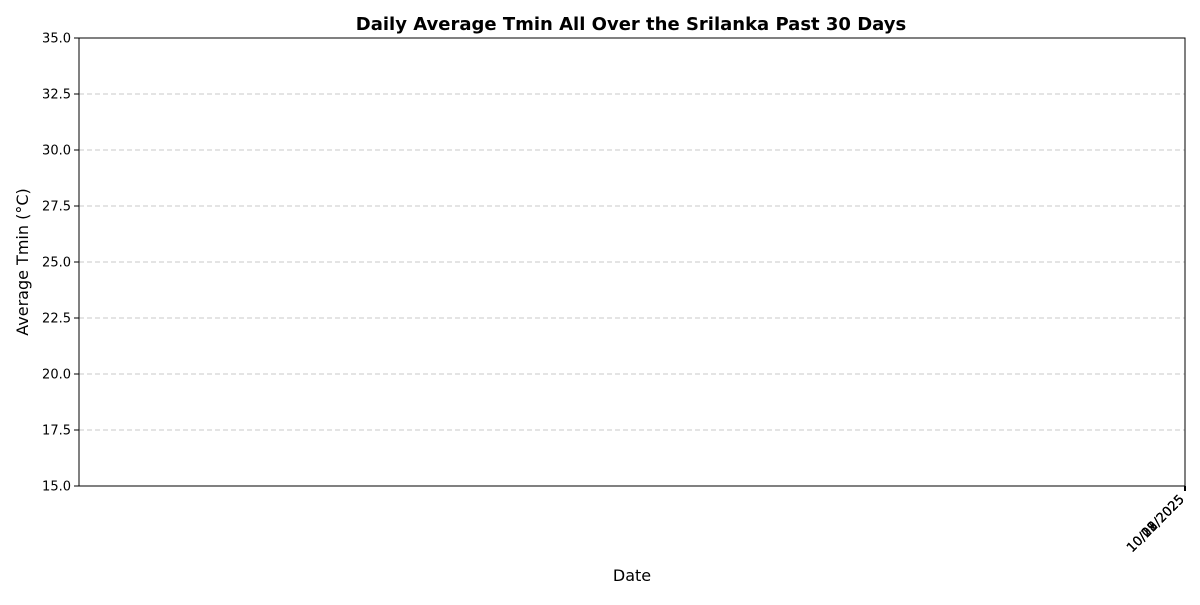 The image size is (1200, 605). Describe the element at coordinates (56, 39) in the screenshot. I see `y-tick-label: 35.0` at that location.